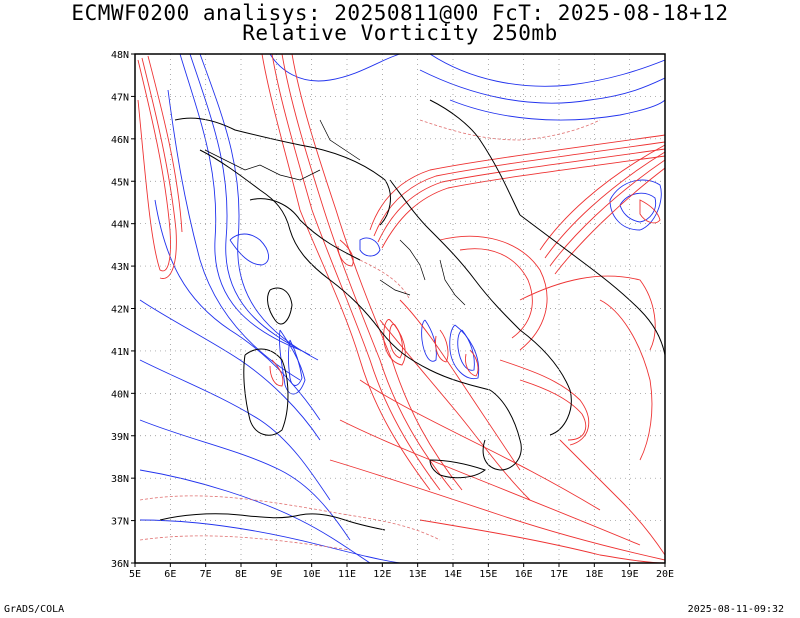 This screenshot has width=800, height=618. What do you see at coordinates (735, 609) in the screenshot?
I see `footer-timestamp: 2025-08-11-09:32` at bounding box center [735, 609].